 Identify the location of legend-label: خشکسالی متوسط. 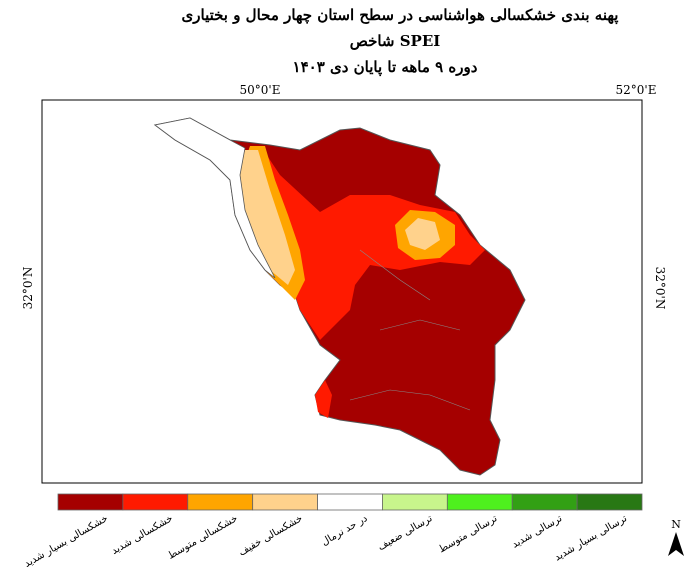
(203, 537).